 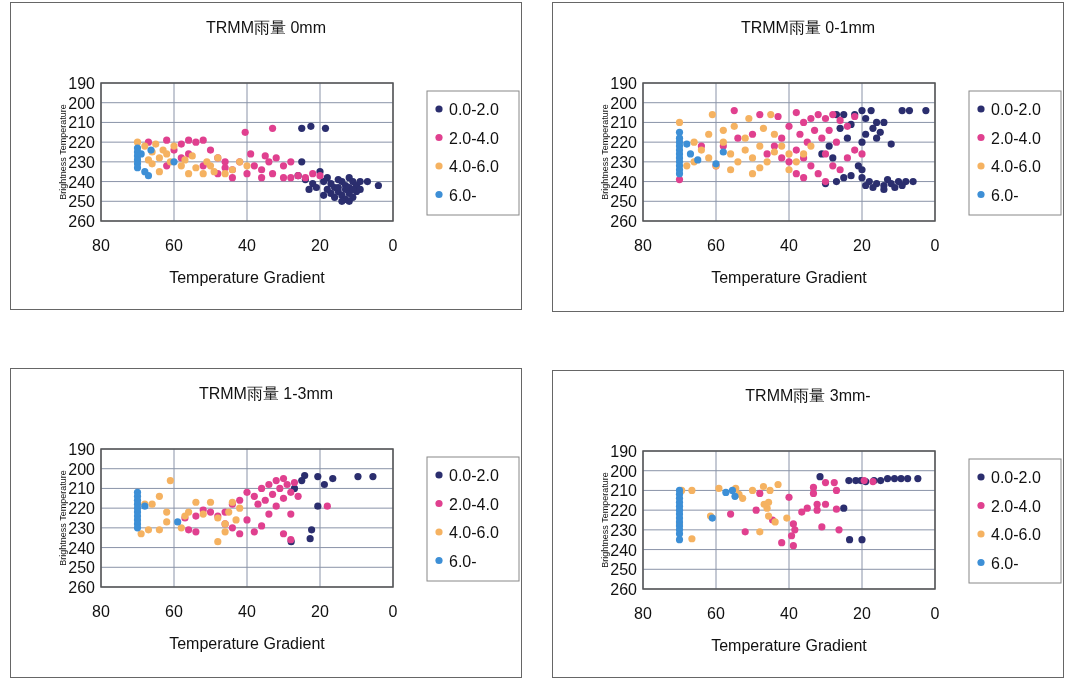 I want to click on chart-title: TRMM雨量 0-1mm, so click(x=808, y=27).